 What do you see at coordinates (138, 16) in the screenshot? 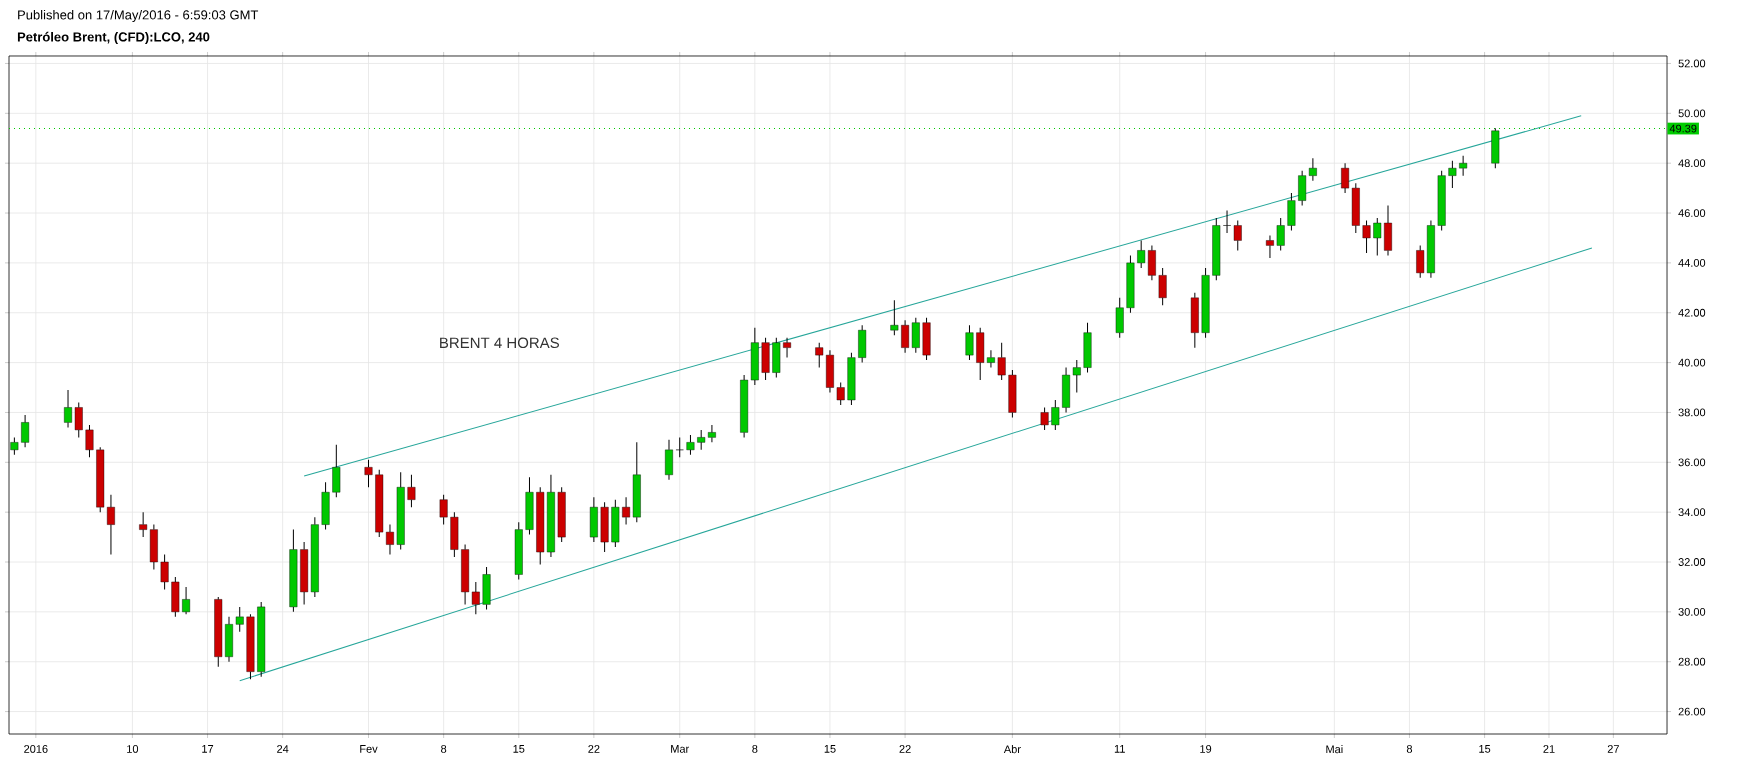
I see `chart-subtitle: Published on 17/May/2016 - 6:59:03 GMT` at bounding box center [138, 16].